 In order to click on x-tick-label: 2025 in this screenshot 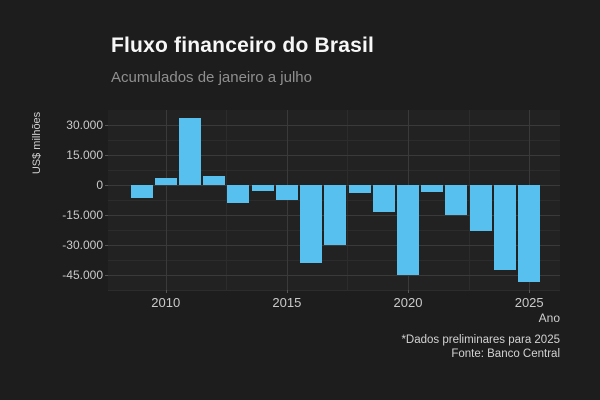, I will do `click(529, 302)`.